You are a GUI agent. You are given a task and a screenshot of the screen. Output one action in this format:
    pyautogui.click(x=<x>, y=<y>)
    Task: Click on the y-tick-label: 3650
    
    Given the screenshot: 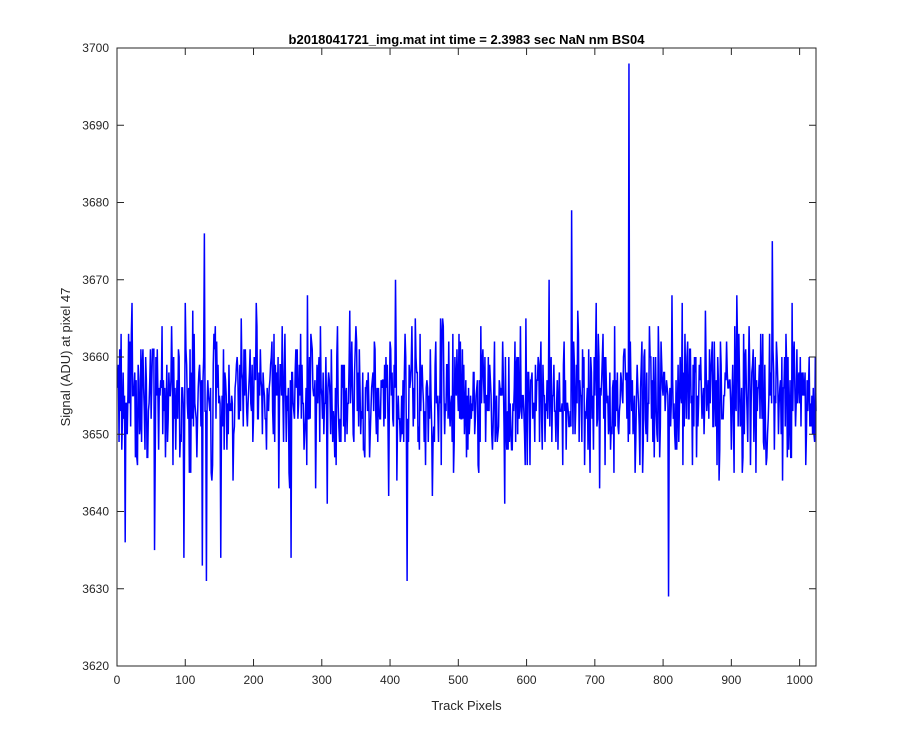 What is the action you would take?
    pyautogui.click(x=95, y=434)
    